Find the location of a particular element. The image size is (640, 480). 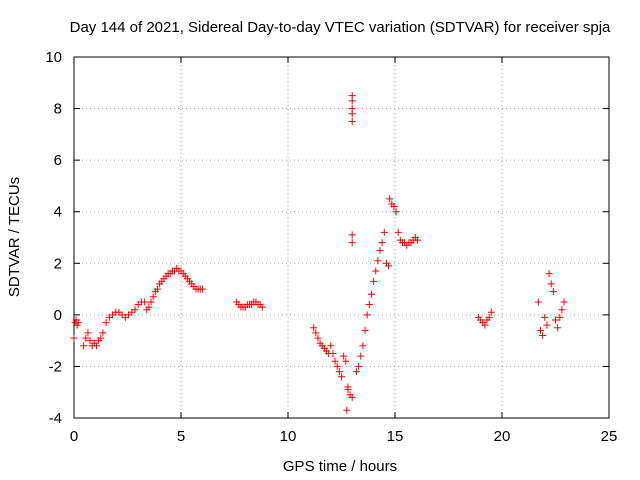

x-tick-label: 20 is located at coordinates (502, 436).